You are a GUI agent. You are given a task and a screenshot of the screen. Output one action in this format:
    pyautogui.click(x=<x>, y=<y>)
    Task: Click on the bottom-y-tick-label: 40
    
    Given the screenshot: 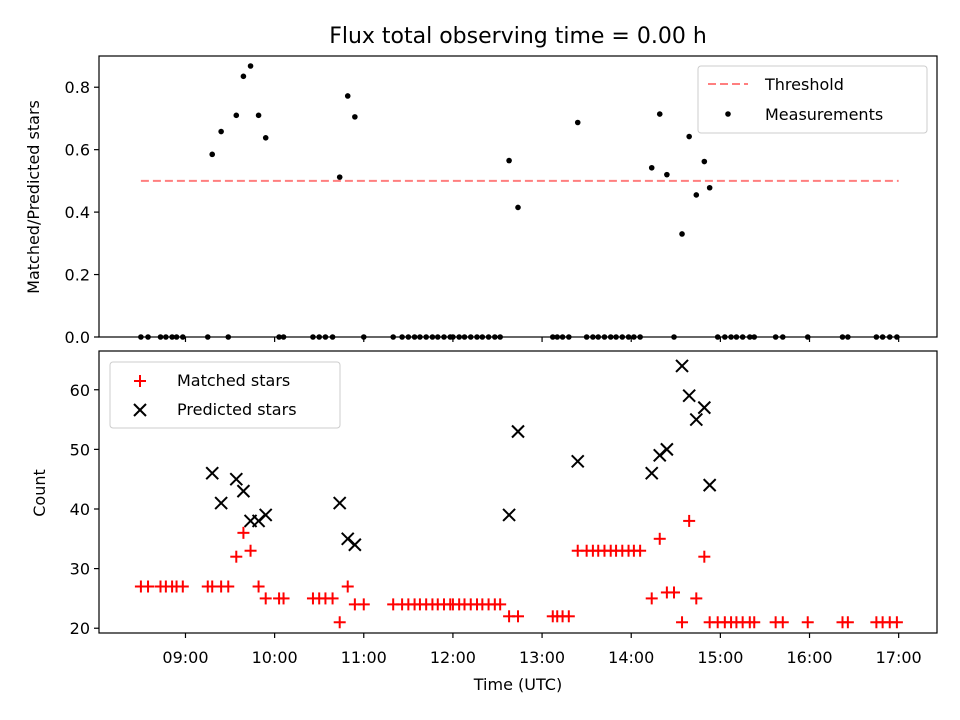 What is the action you would take?
    pyautogui.click(x=80, y=509)
    